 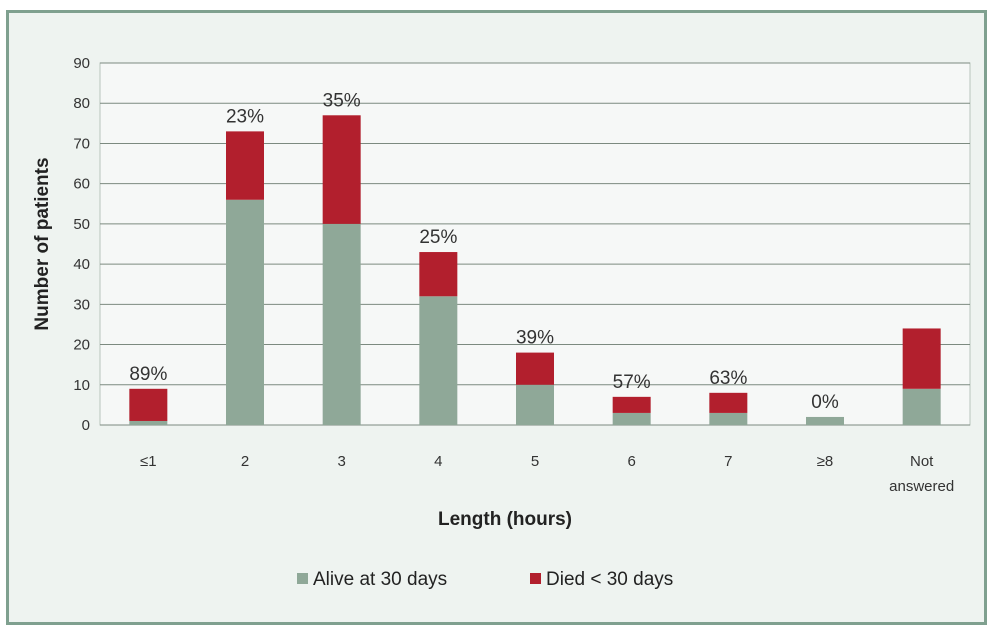 I want to click on x-tick-label: 5, so click(x=535, y=461).